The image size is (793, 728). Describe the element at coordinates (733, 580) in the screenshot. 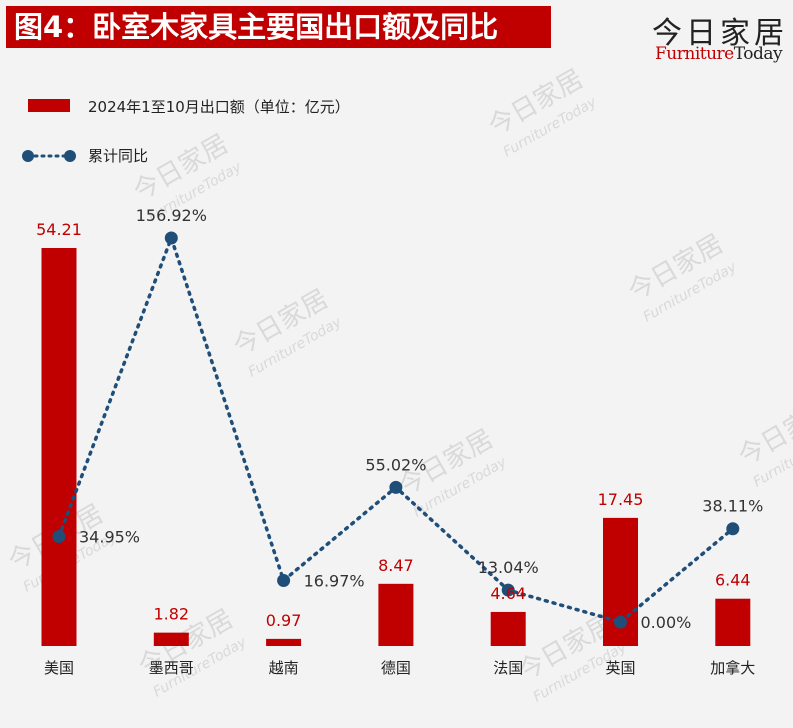

I see `bar-value-label-6: 6.44` at that location.